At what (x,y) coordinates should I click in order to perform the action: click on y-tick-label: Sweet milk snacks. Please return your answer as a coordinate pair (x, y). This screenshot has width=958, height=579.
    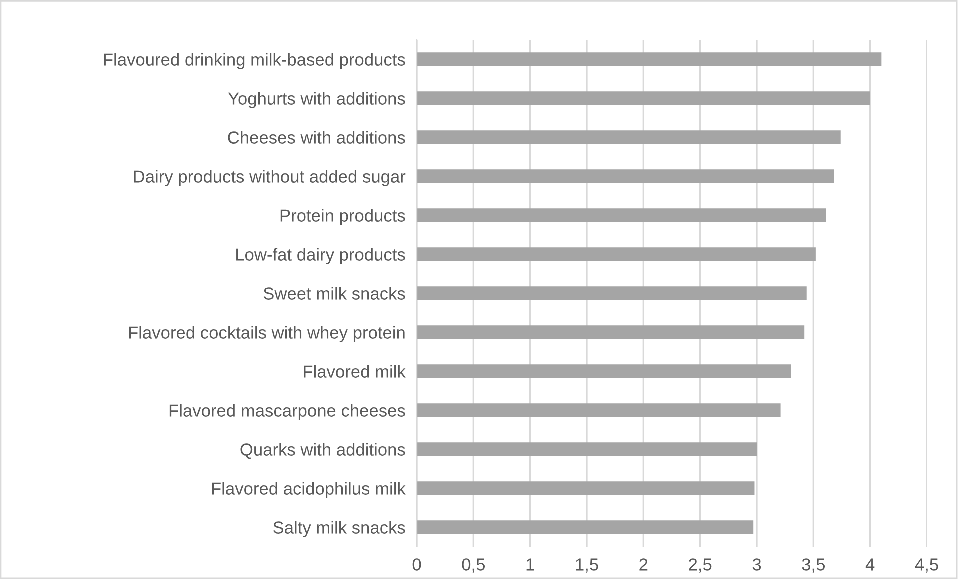
    Looking at the image, I should click on (335, 293).